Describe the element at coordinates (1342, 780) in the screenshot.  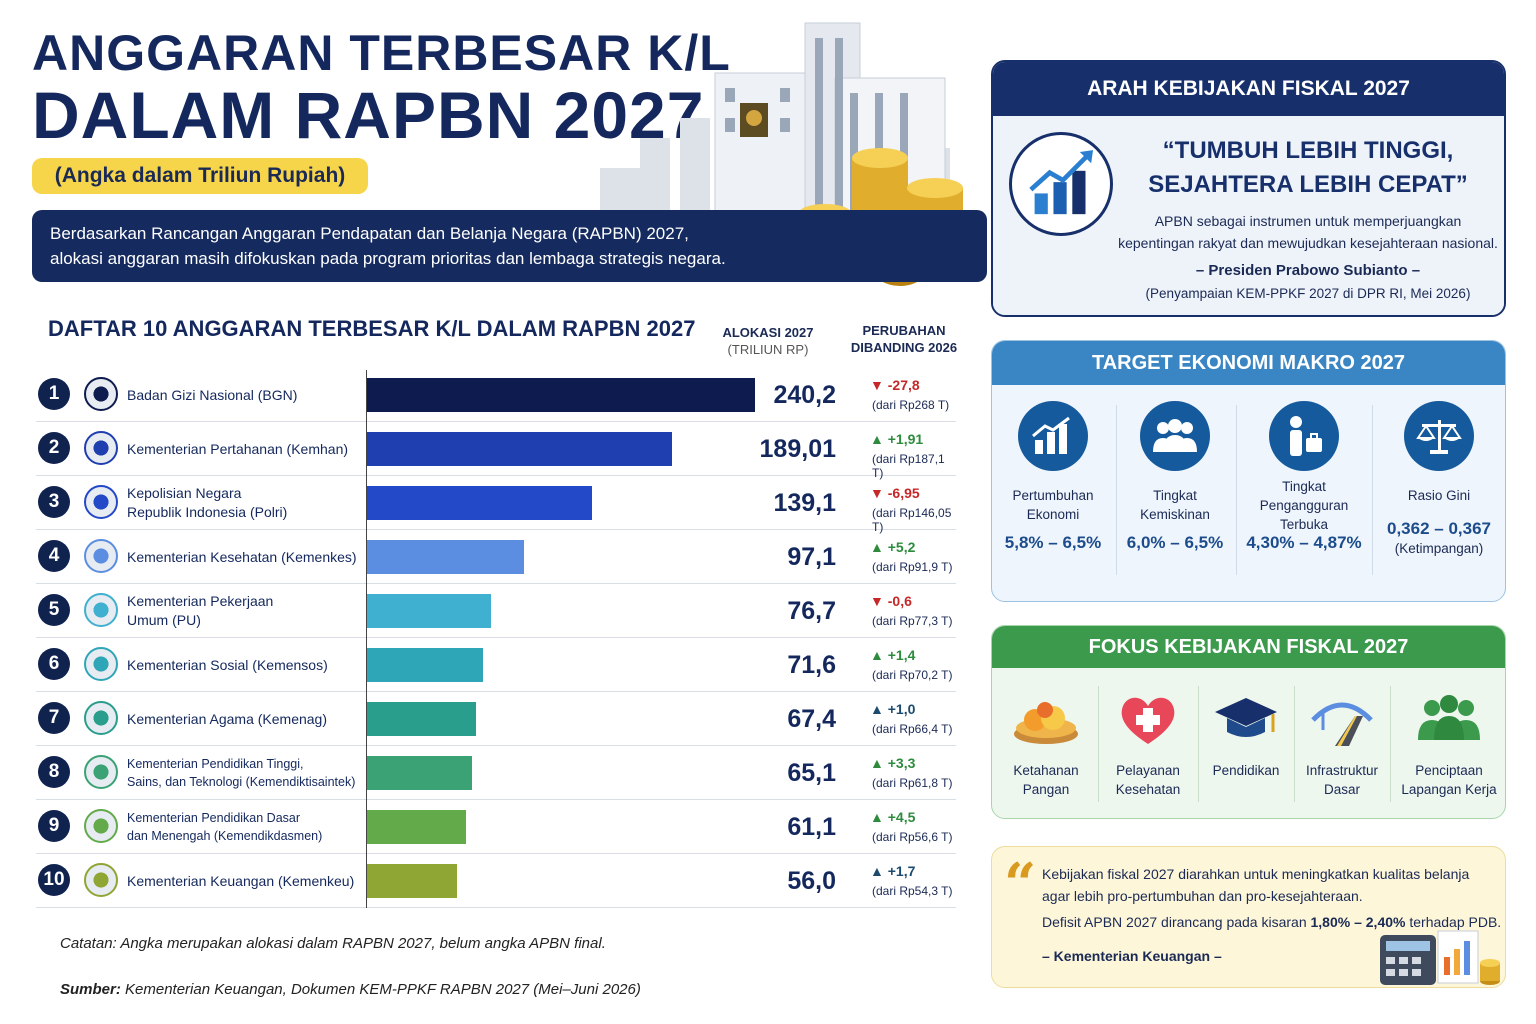
I see `focus-label: Infrastruktur Dasar` at that location.